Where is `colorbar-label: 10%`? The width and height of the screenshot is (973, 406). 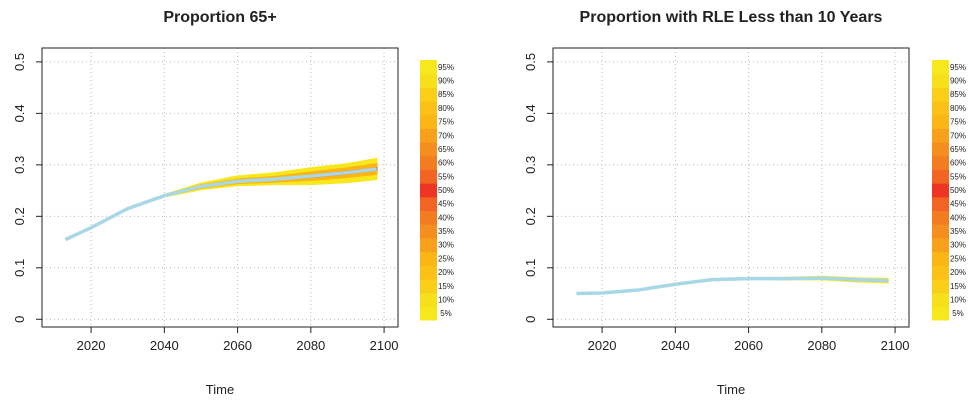
colorbar-label: 10% is located at coordinates (958, 299).